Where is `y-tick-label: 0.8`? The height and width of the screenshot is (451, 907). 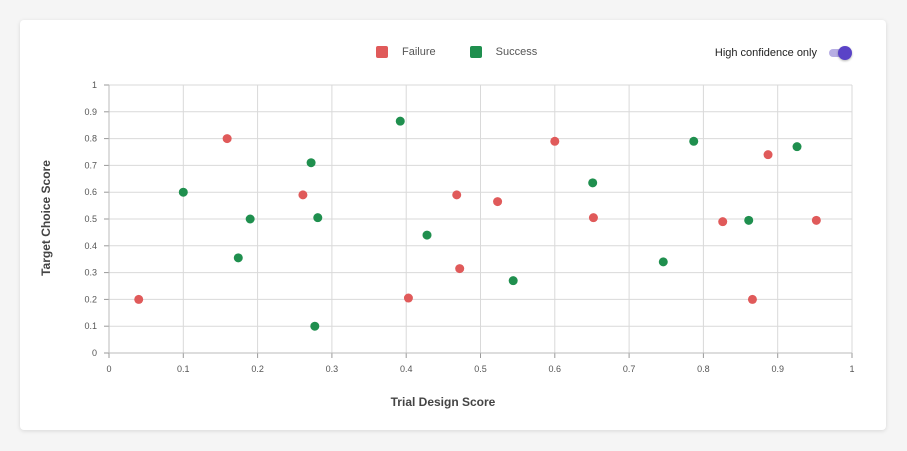
y-tick-label: 0.8 is located at coordinates (90, 139).